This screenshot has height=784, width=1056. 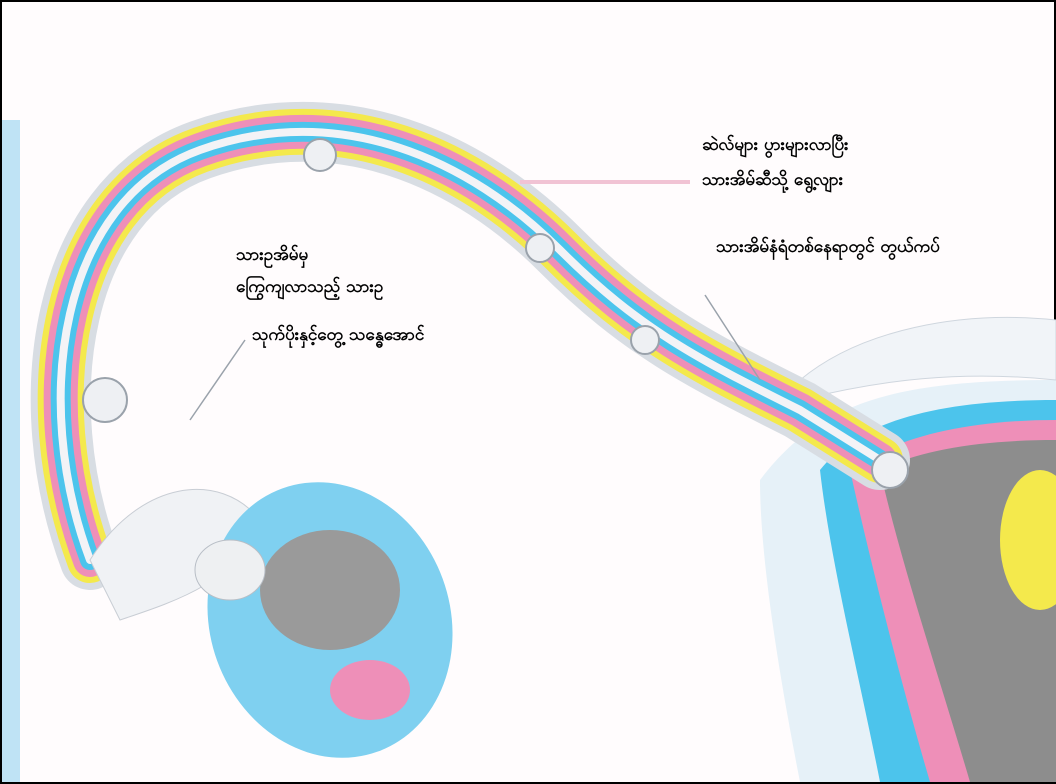 I want to click on label: ကြွေကျလာသည့် သားဥ, so click(x=310, y=287).